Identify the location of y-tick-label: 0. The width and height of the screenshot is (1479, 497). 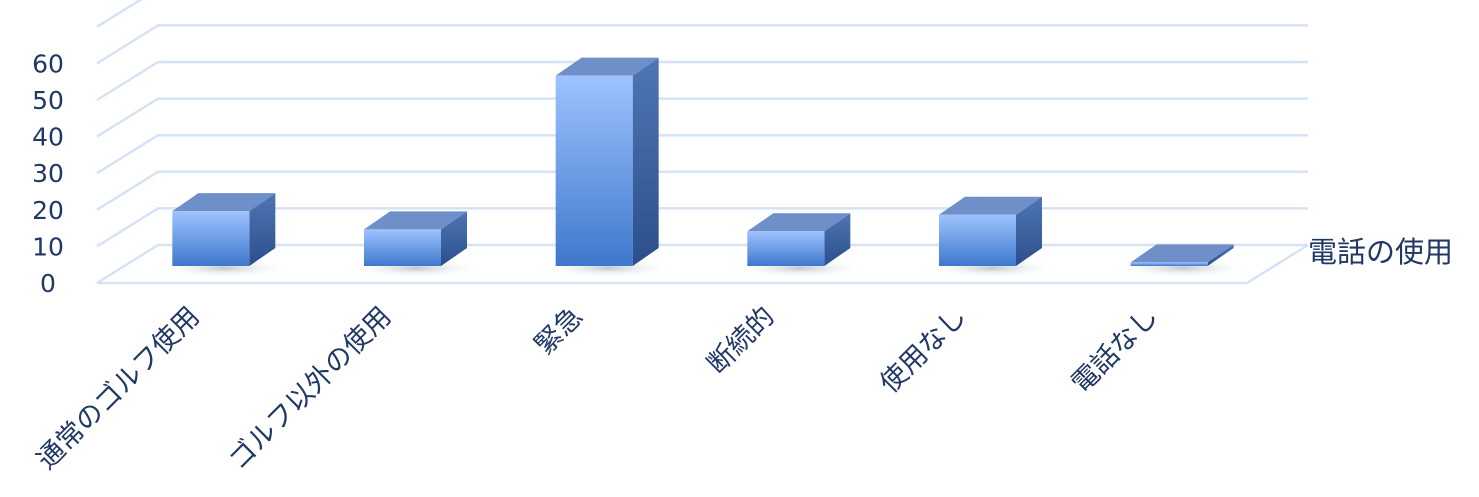
(48, 283).